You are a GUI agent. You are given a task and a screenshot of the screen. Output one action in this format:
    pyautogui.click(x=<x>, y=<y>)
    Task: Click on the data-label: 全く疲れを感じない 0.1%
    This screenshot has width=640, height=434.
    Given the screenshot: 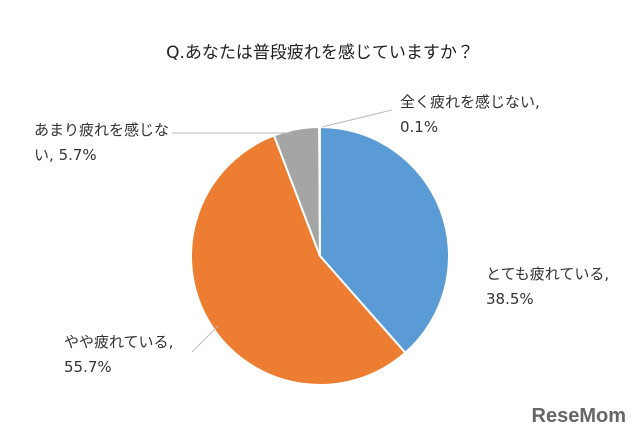 What is the action you would take?
    pyautogui.click(x=470, y=115)
    